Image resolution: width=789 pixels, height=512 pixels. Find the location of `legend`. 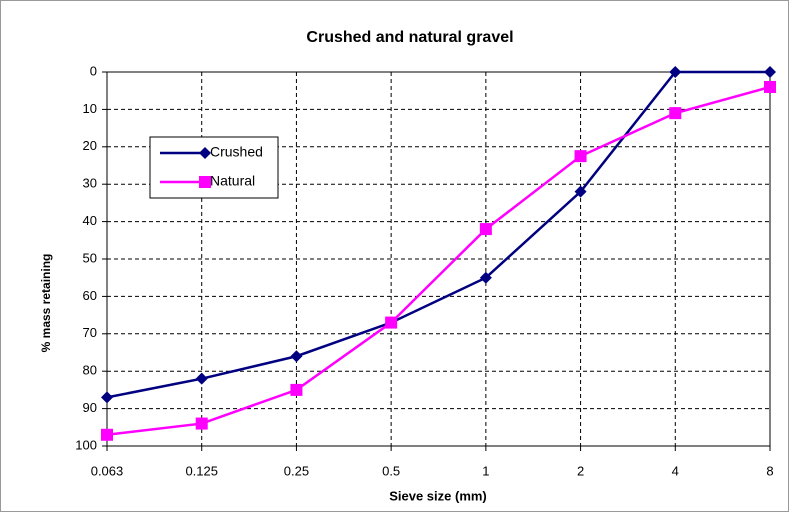

legend is located at coordinates (214, 167).